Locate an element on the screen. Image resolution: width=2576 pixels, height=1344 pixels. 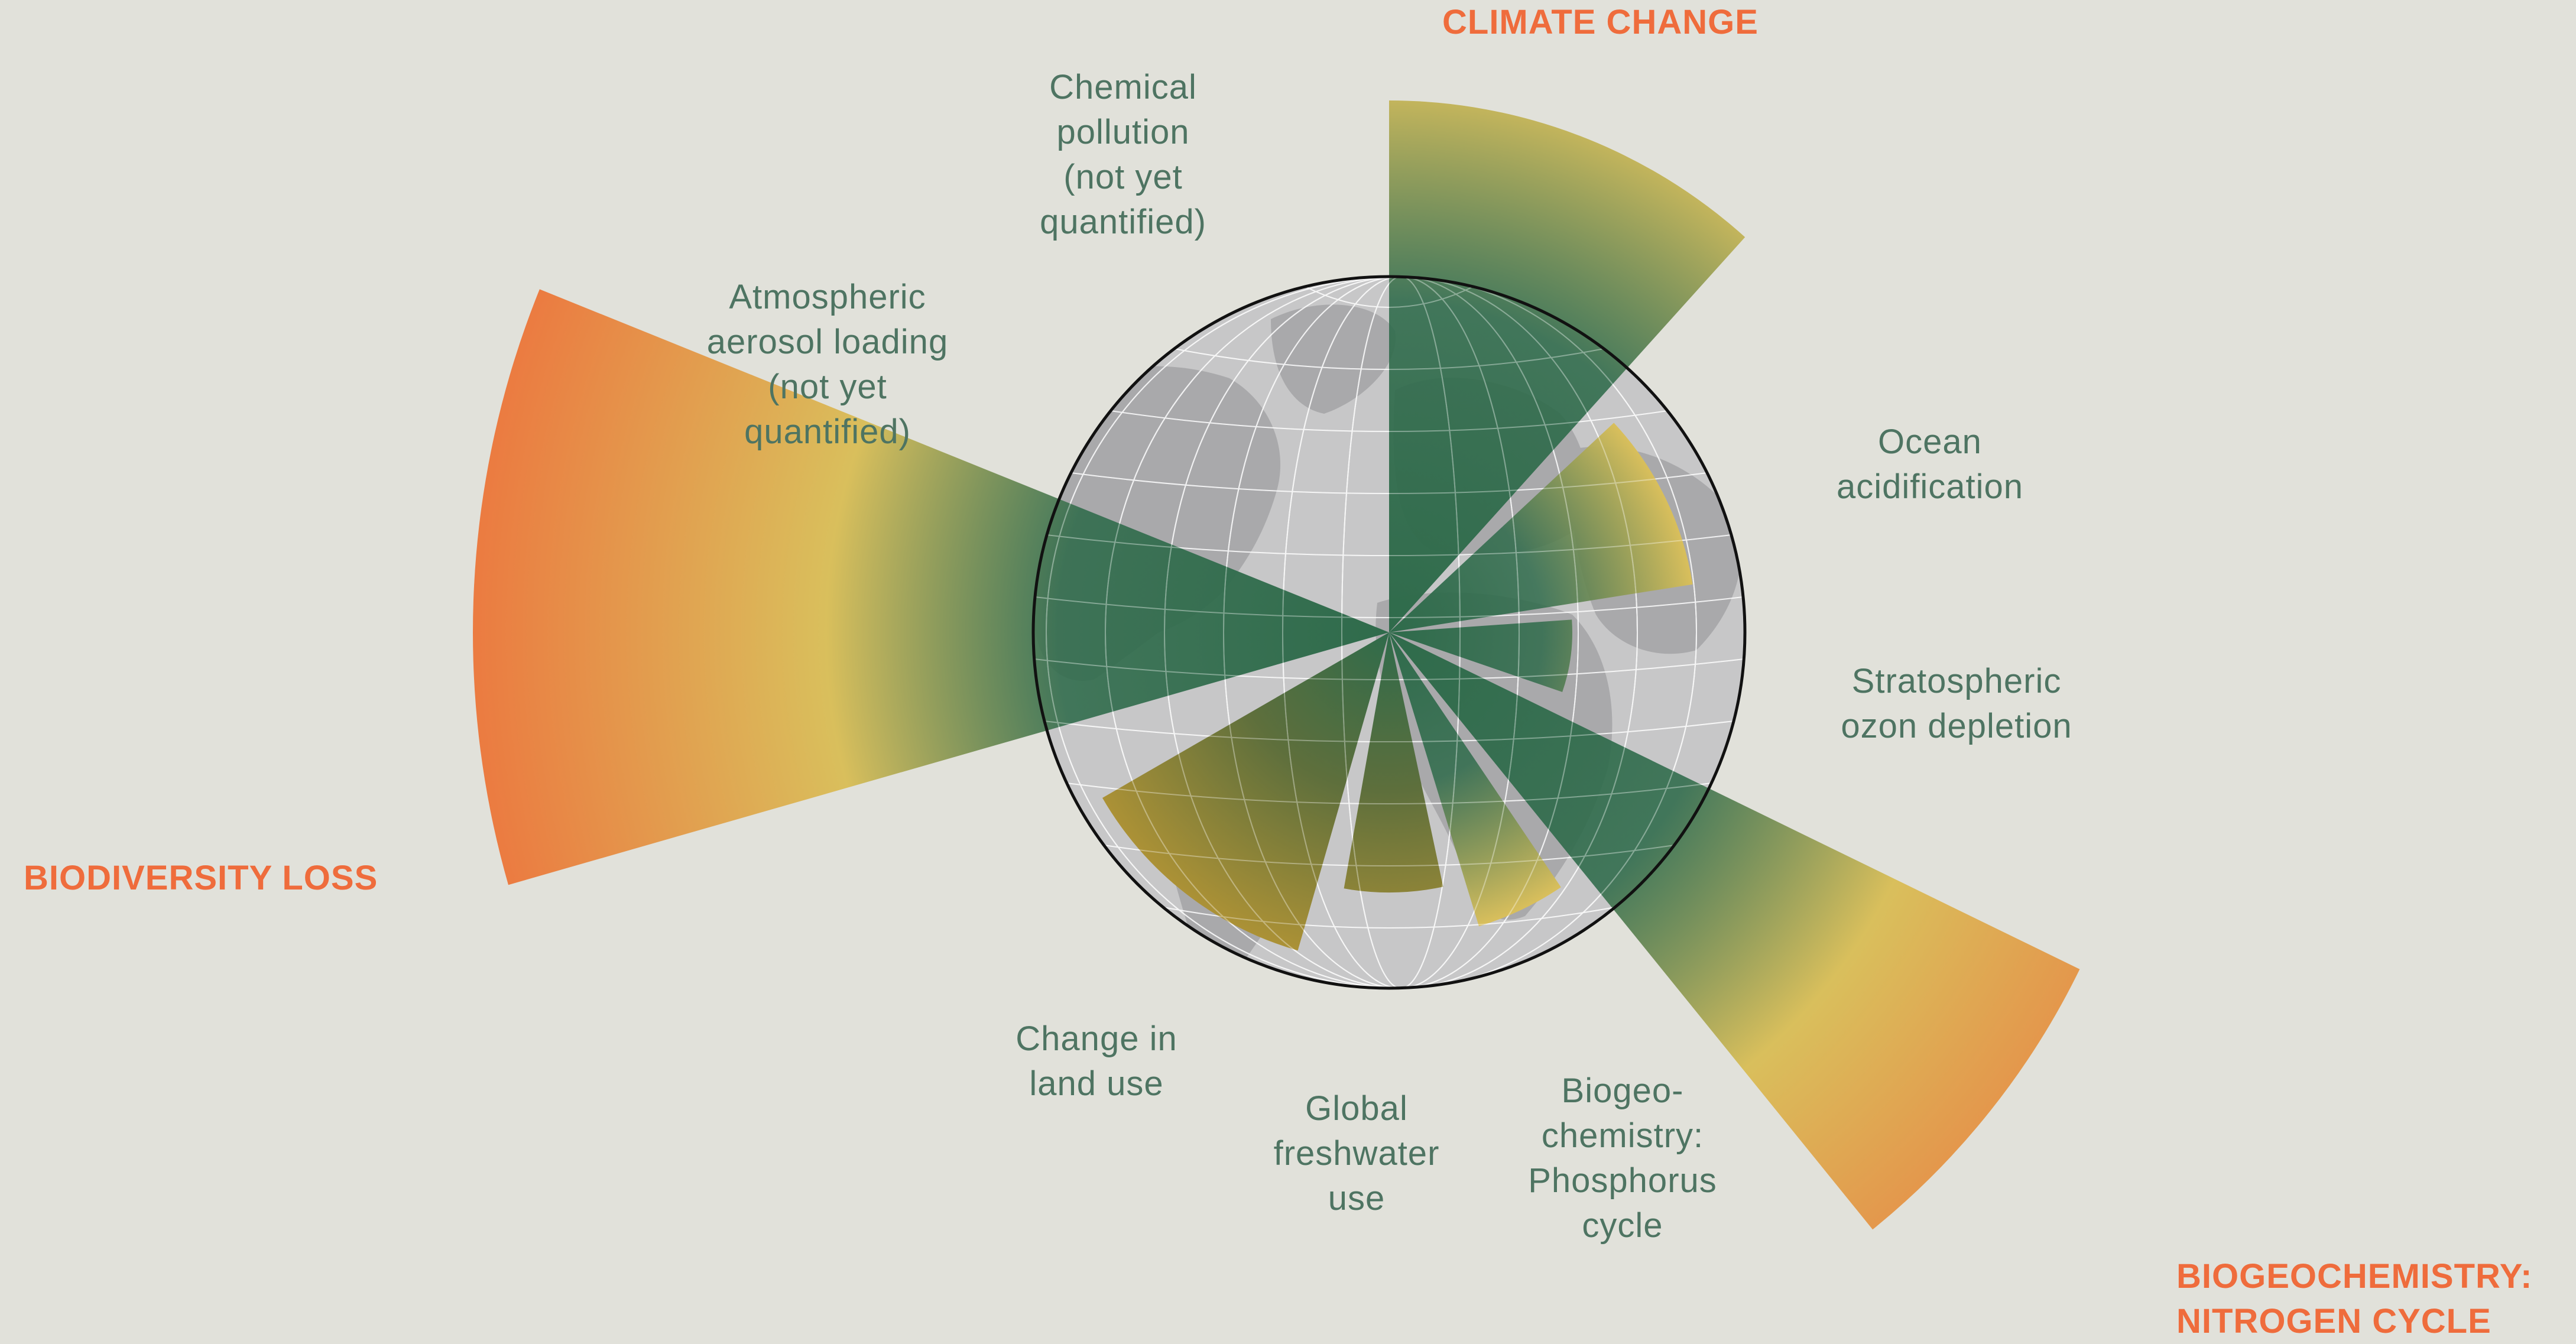
label-ocean-acidification: Ocean acidification is located at coordinates (1930, 465).